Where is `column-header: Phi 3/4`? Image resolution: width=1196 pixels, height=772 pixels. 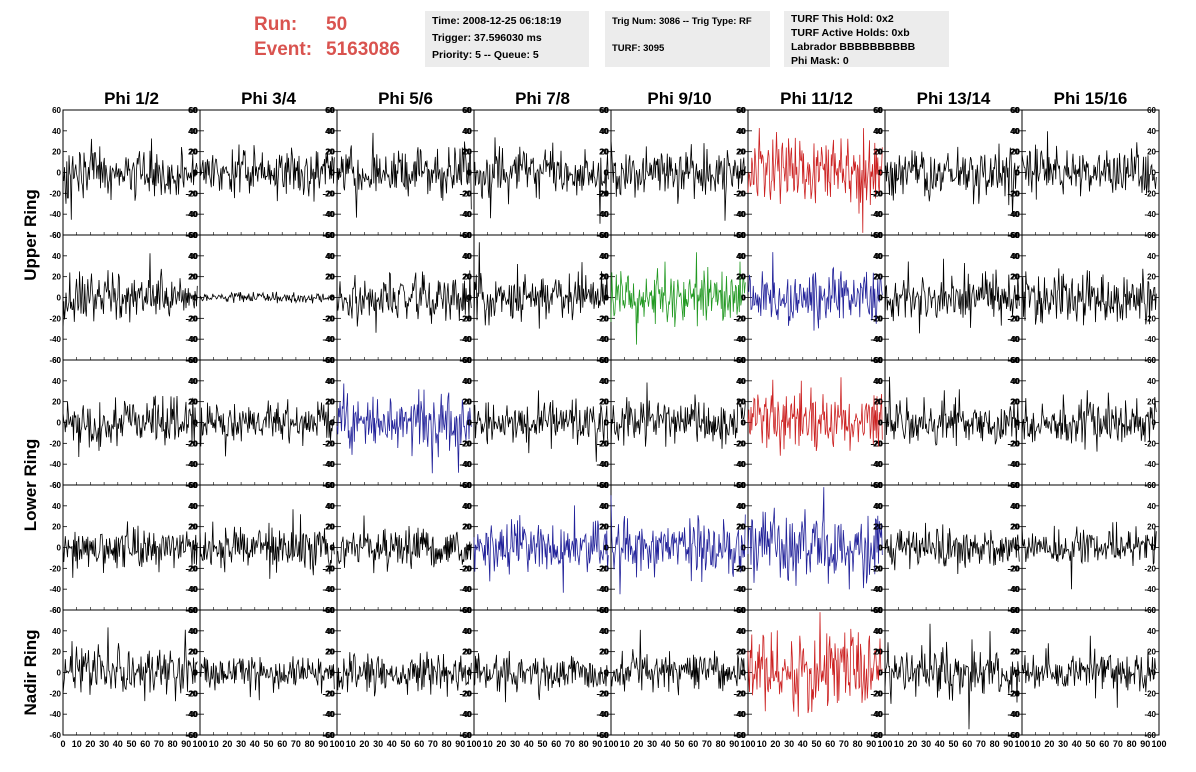
column-header: Phi 3/4 is located at coordinates (268, 98).